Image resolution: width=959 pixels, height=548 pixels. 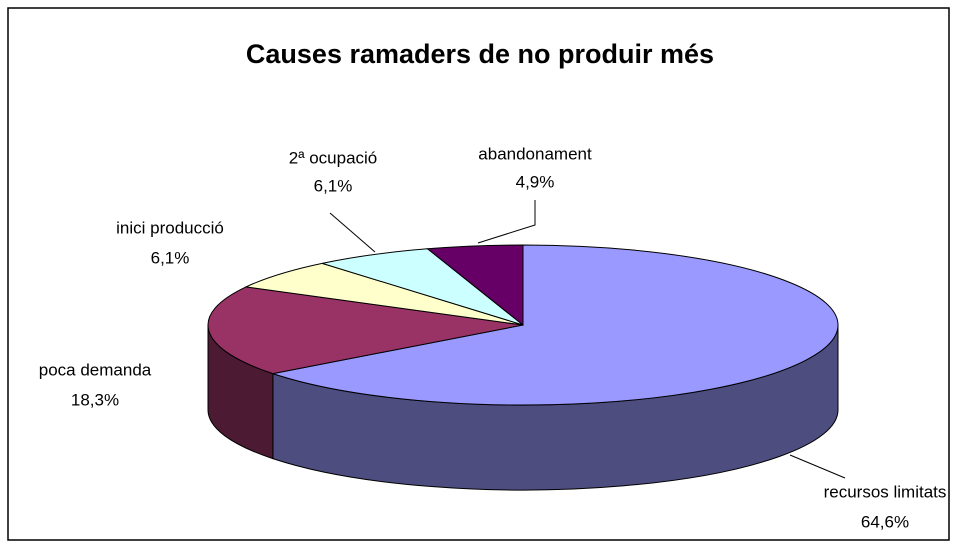 I want to click on slice-label: recursos limitats, so click(x=885, y=491).